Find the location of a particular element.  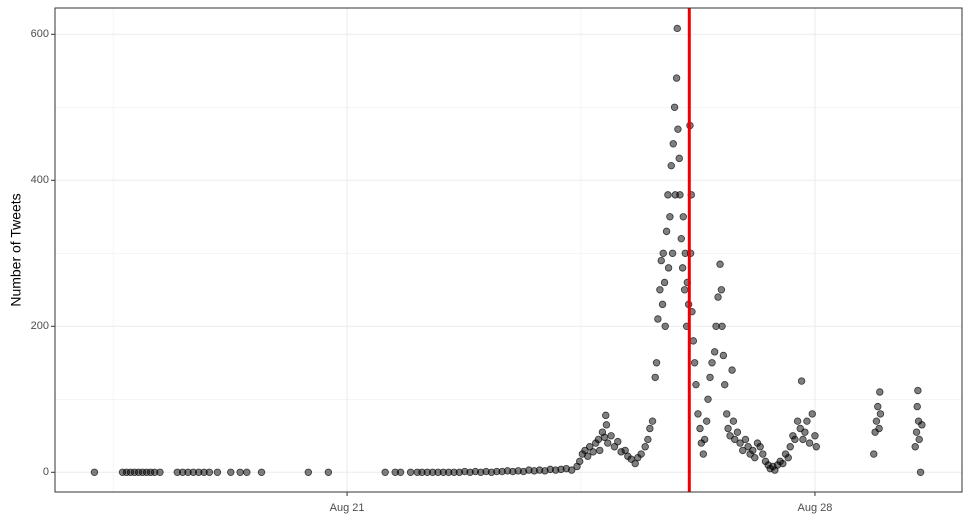

y-tick-label: 600 is located at coordinates (40, 34).